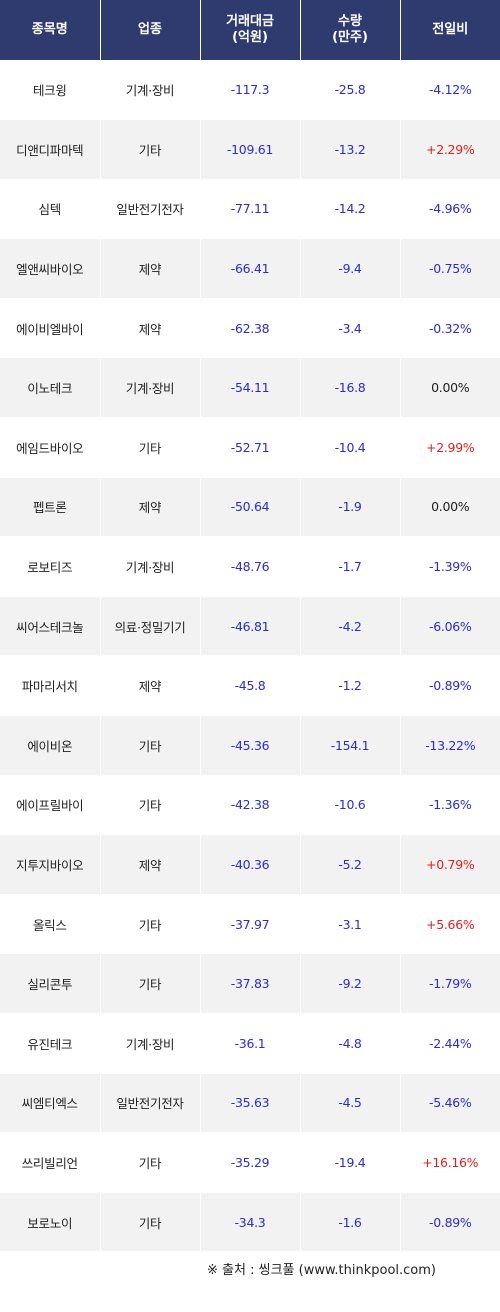 Image resolution: width=500 pixels, height=1312 pixels. What do you see at coordinates (150, 626) in the screenshot?
I see `cell-sector: 의료·정밀기기` at bounding box center [150, 626].